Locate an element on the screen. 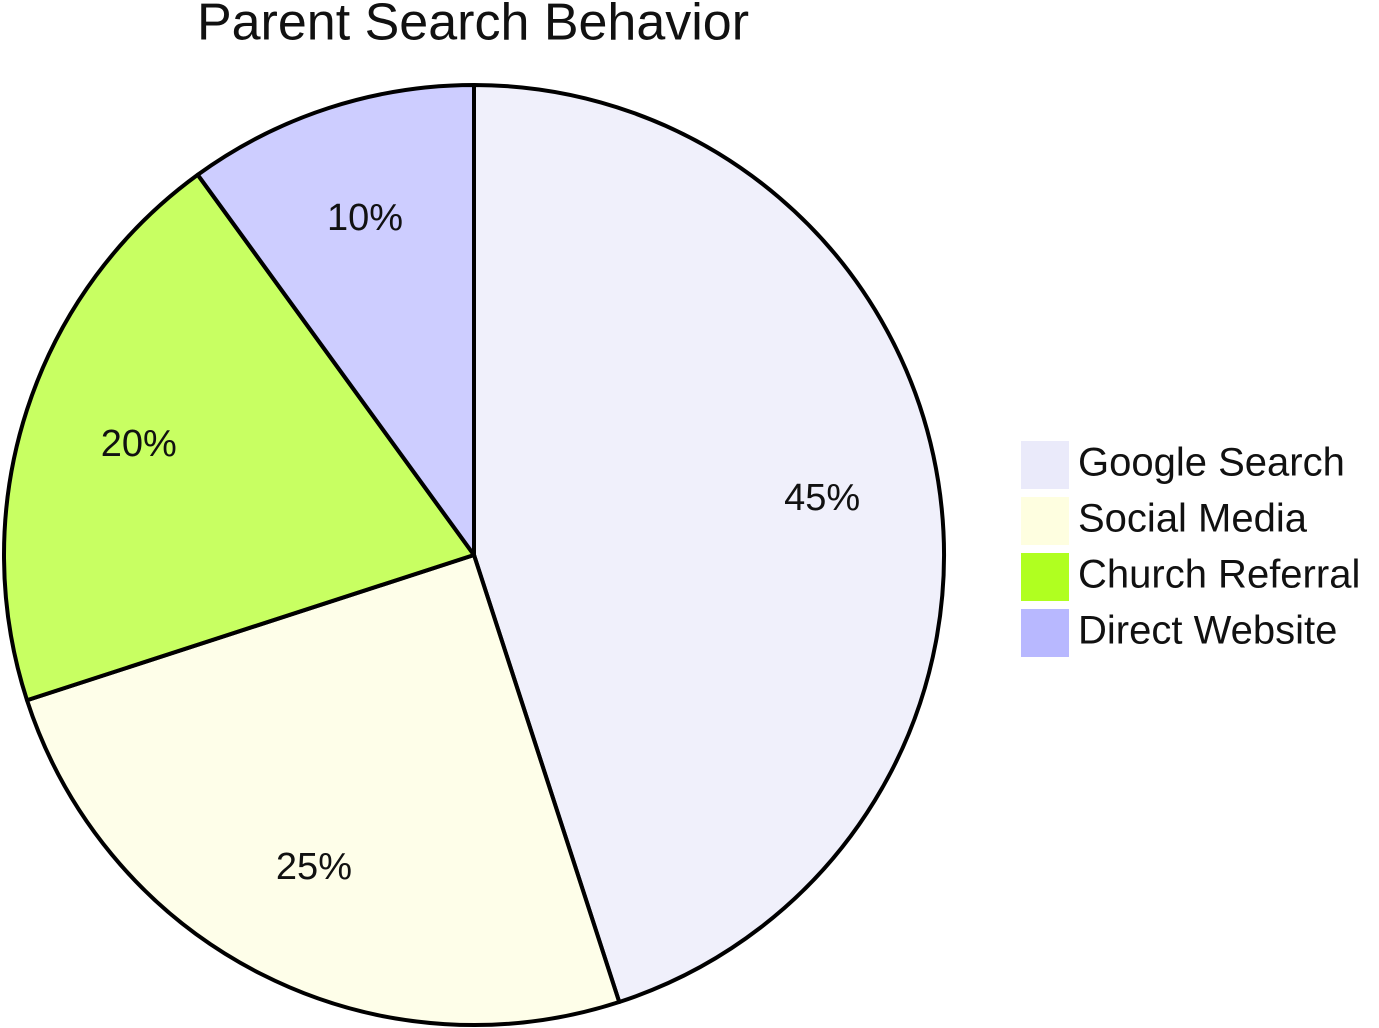 The image size is (1379, 1028). legend-label: Direct Website is located at coordinates (1207, 631).